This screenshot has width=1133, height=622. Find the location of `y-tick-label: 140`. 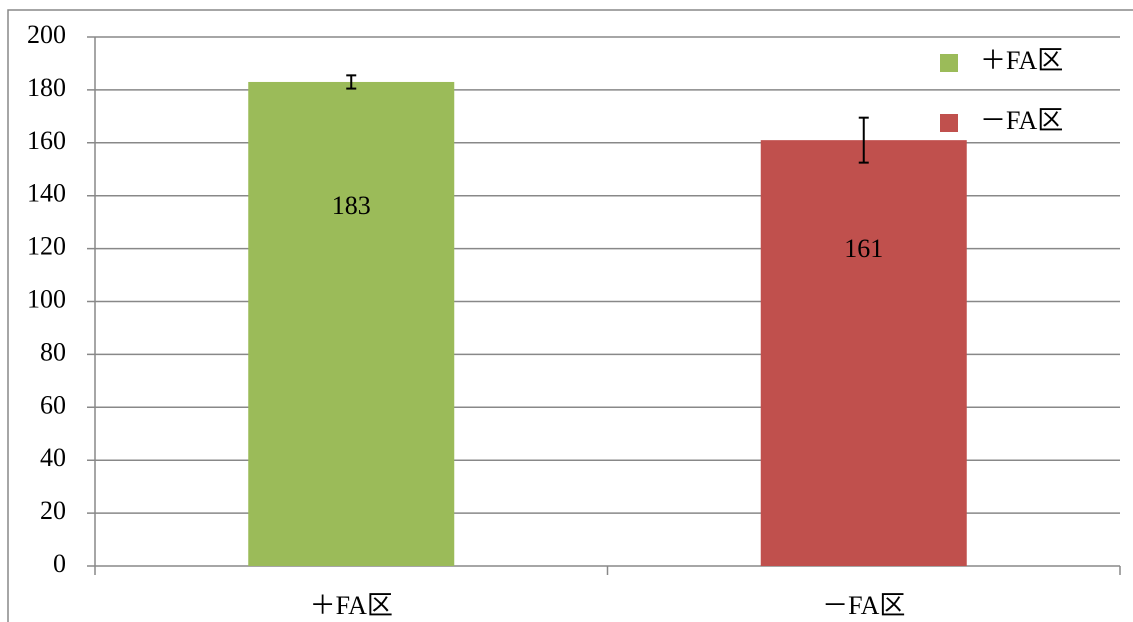

y-tick-label: 140 is located at coordinates (46, 193).